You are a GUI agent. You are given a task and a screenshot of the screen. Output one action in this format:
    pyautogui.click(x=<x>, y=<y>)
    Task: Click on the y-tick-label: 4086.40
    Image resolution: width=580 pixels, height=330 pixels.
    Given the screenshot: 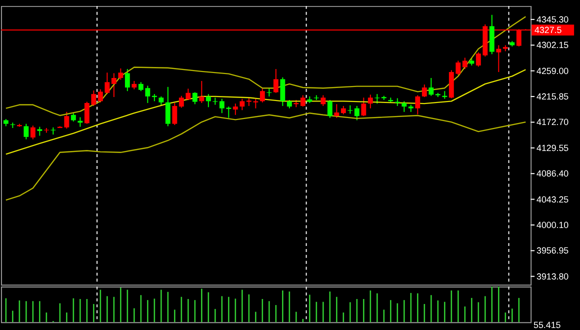 What is the action you would take?
    pyautogui.click(x=552, y=173)
    